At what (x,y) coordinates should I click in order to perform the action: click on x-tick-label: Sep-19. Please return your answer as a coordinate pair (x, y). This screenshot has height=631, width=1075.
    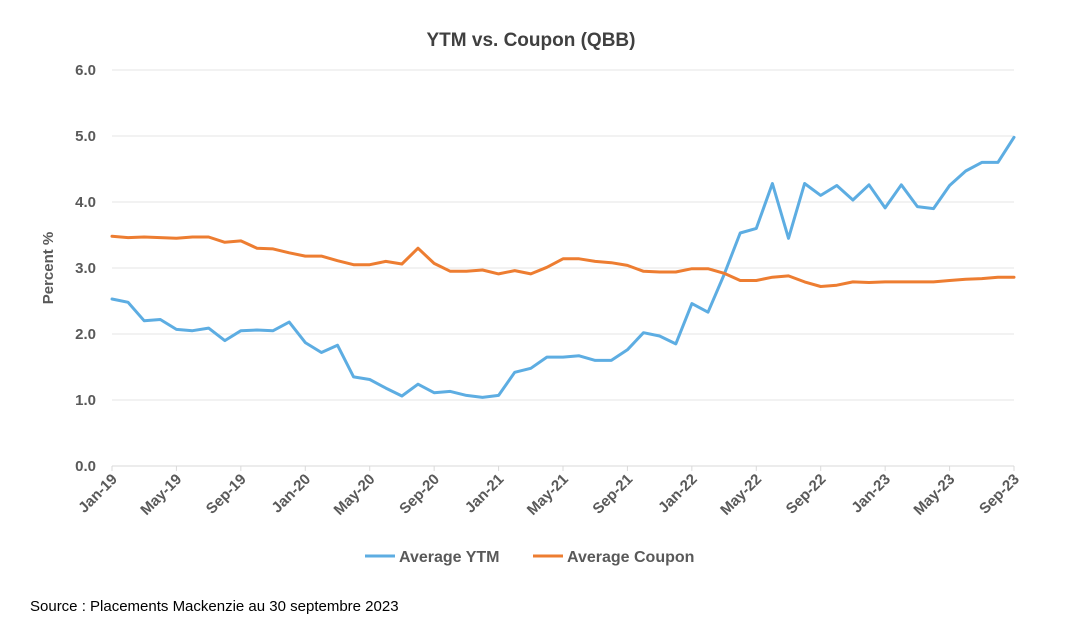
    Looking at the image, I should click on (226, 494).